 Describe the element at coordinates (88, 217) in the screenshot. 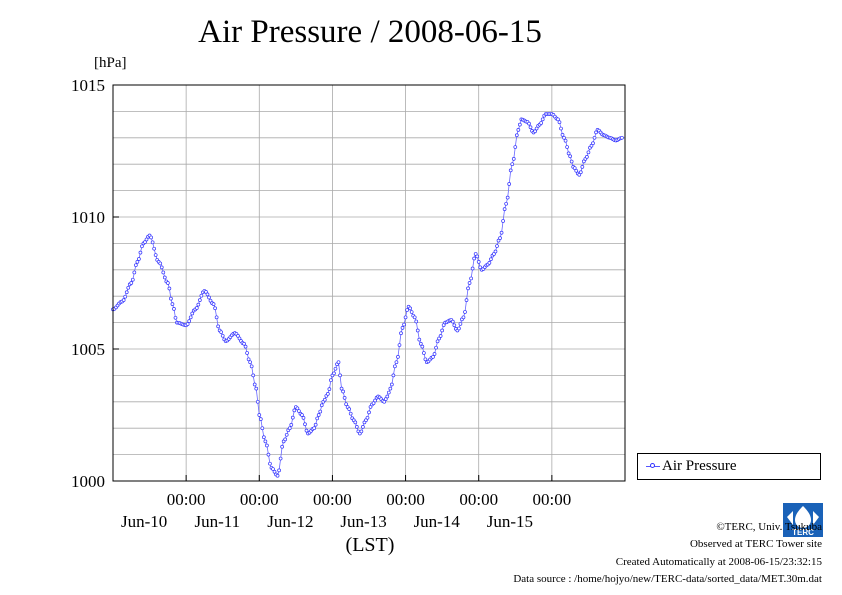

I see `y-tick-label: 1010` at that location.